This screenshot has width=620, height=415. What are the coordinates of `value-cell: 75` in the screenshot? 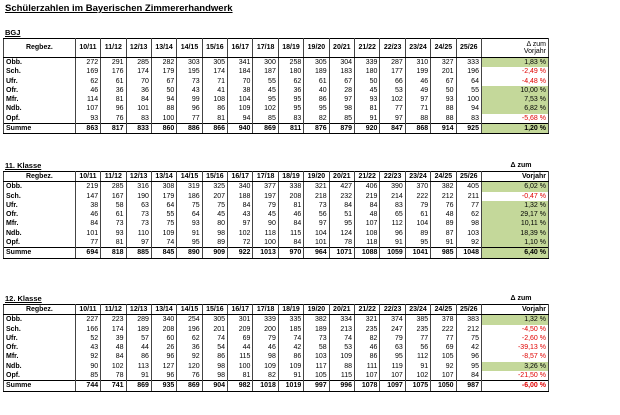 It's located at (468, 338).